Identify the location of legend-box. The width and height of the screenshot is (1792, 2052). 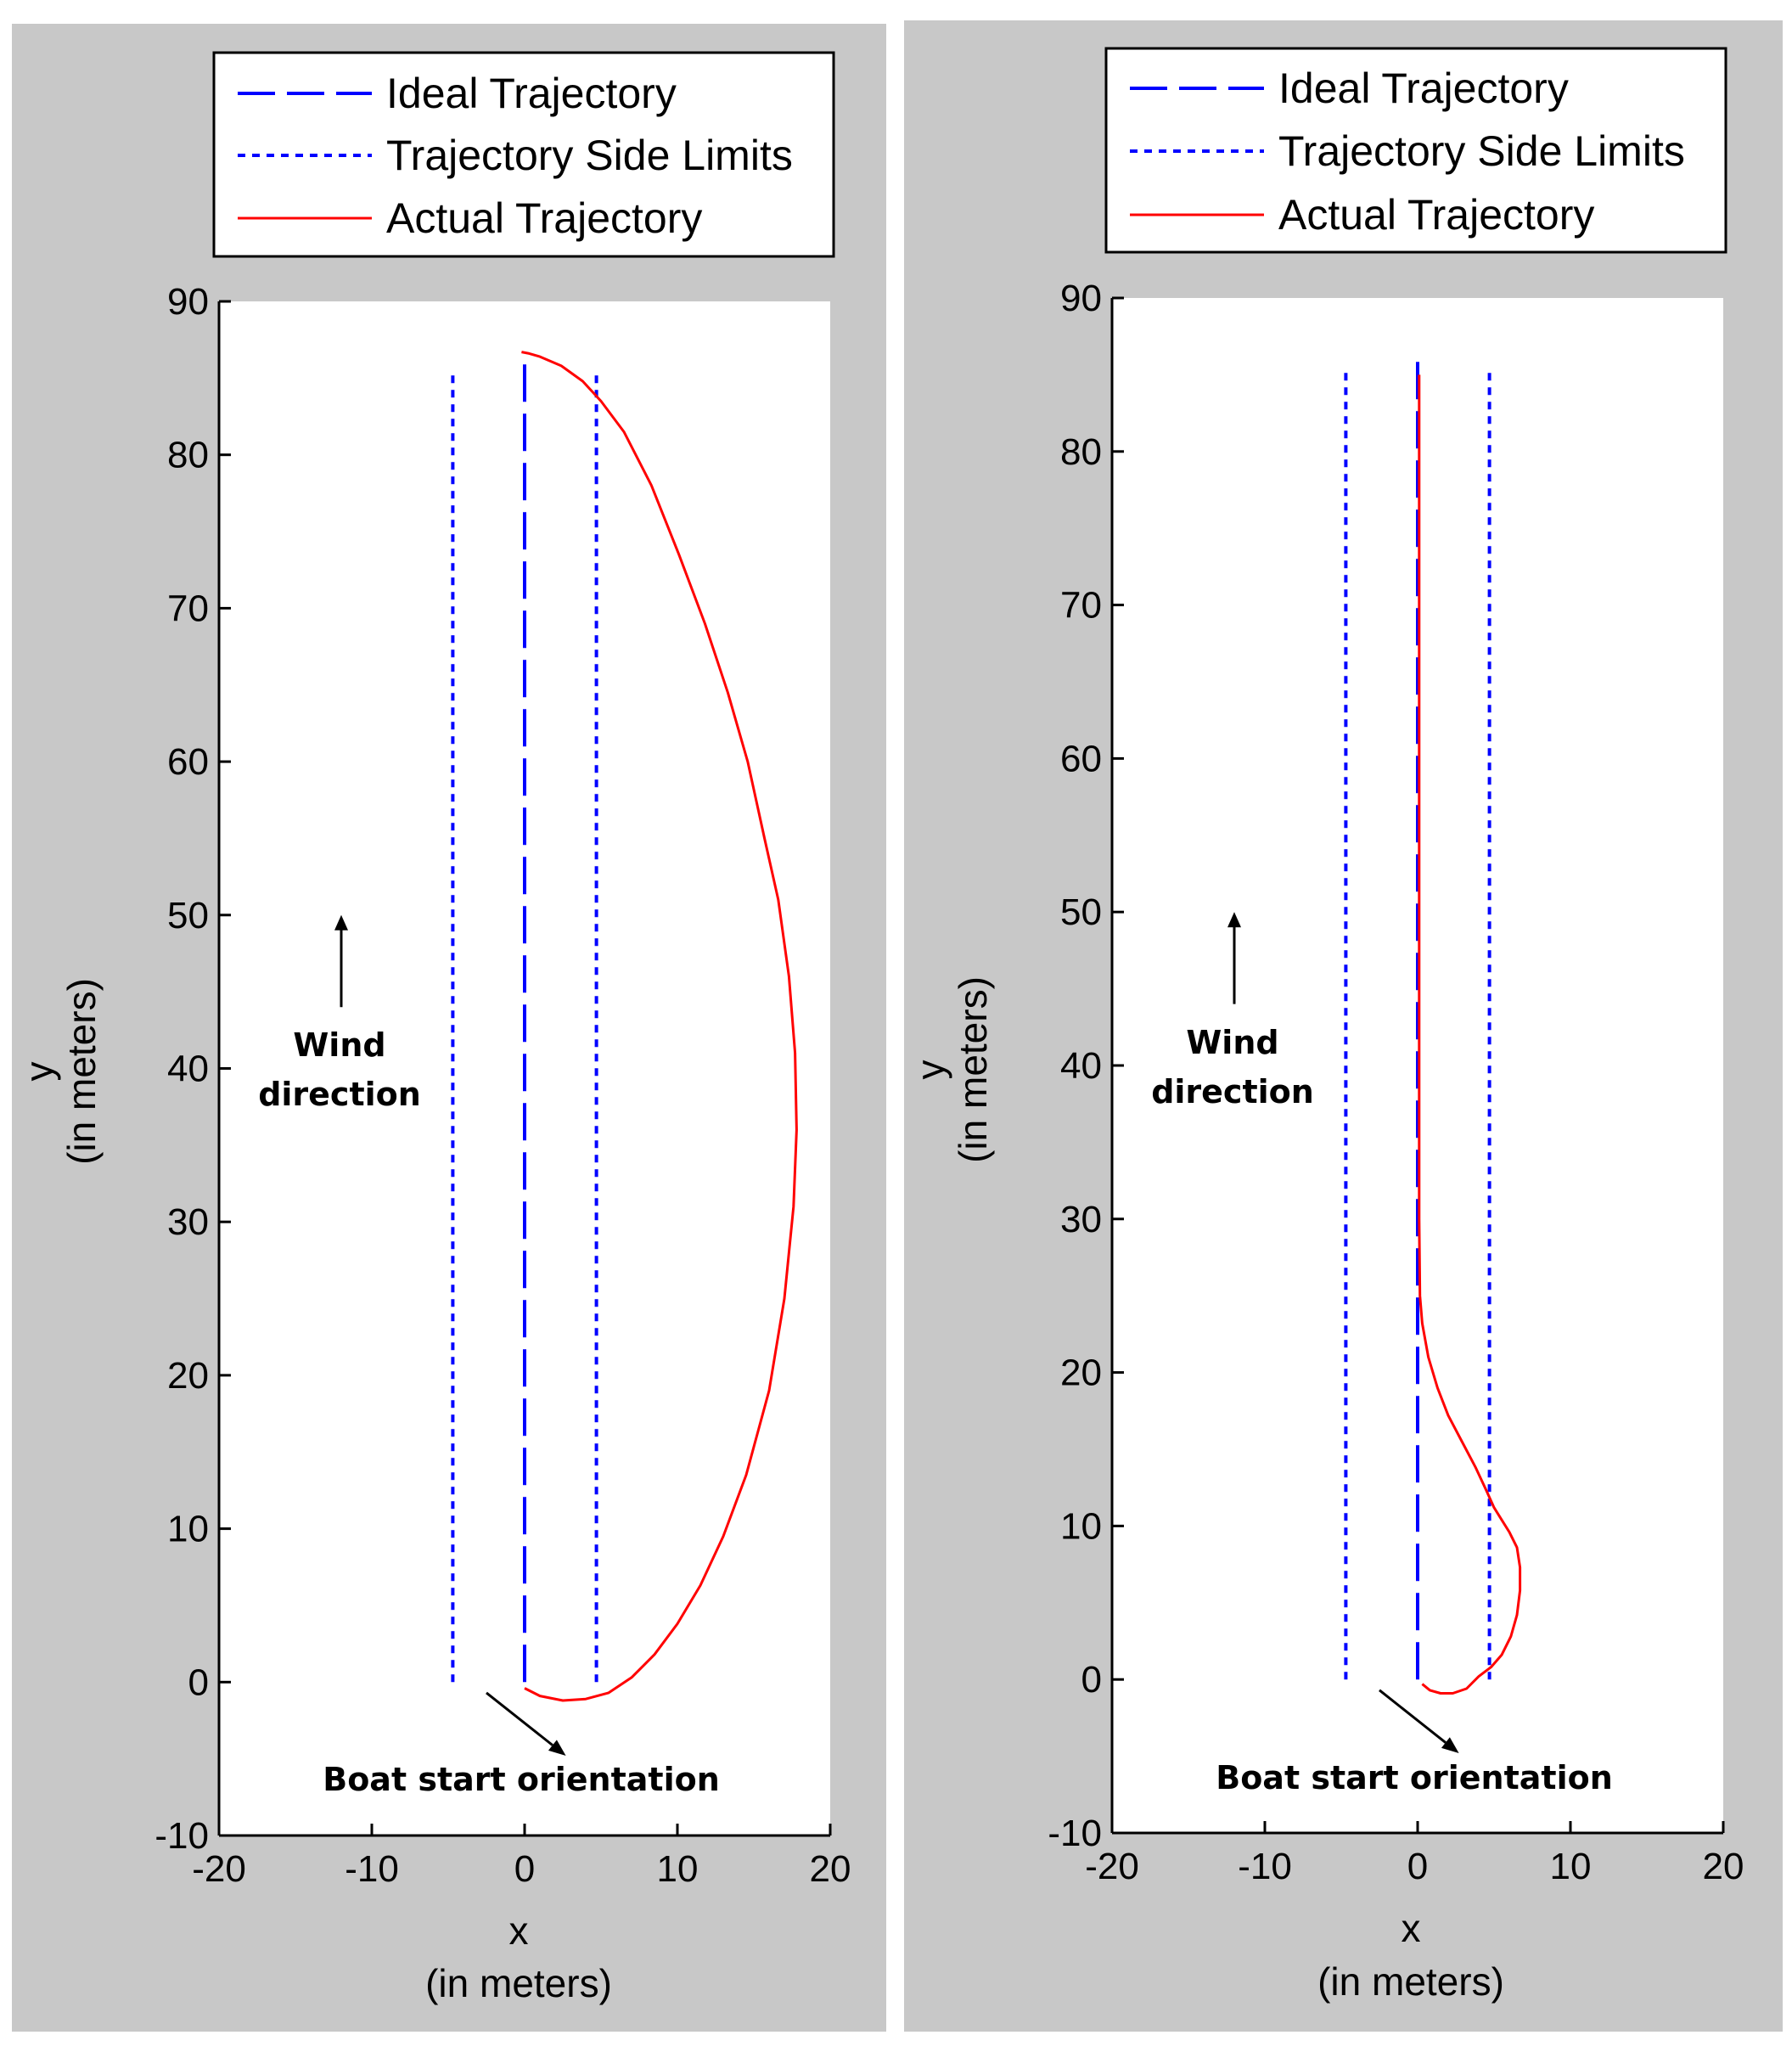
(1415, 150).